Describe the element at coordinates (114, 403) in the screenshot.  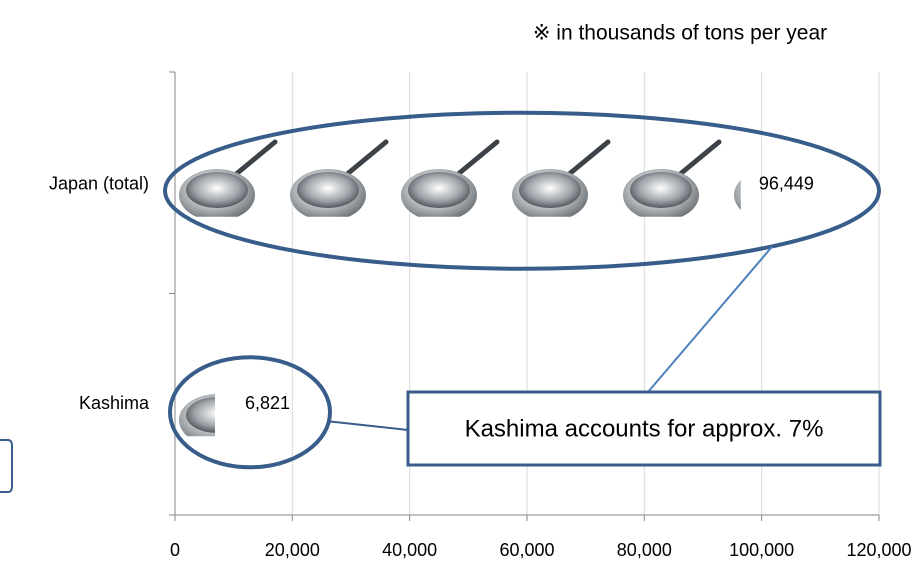
I see `y-tick-label: Kashima` at that location.